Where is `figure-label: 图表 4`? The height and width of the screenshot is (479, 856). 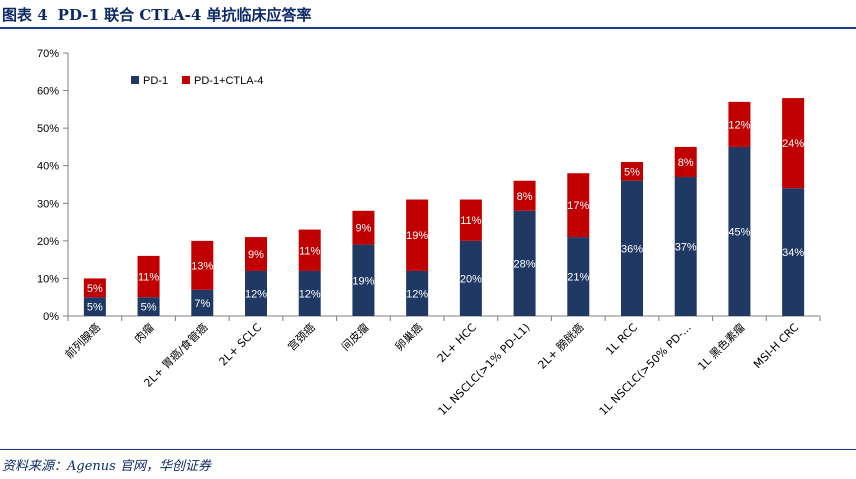 figure-label: 图表 4 is located at coordinates (25, 15).